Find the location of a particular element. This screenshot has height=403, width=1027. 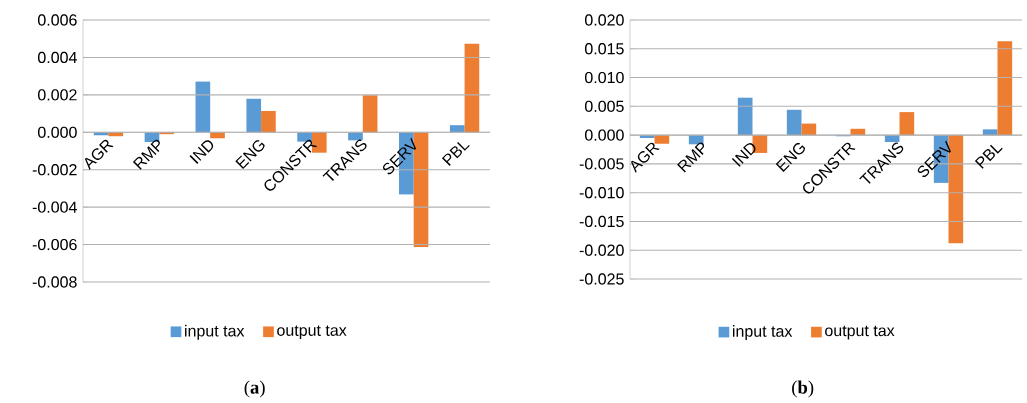

y-tick-label: 0.015 is located at coordinates (604, 49).